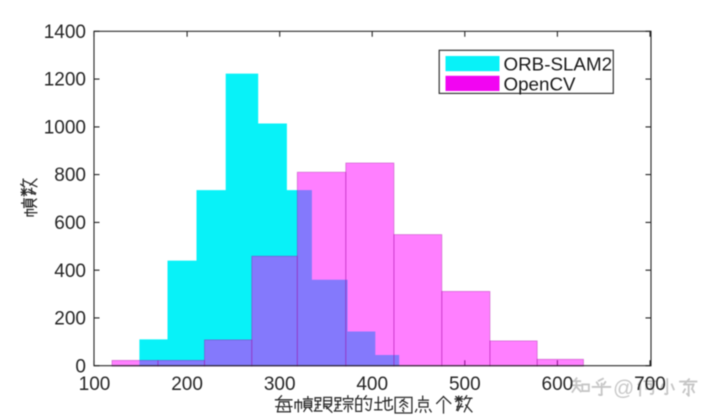 The width and height of the screenshot is (720, 418). I want to click on svg-text: 100, so click(95, 384).